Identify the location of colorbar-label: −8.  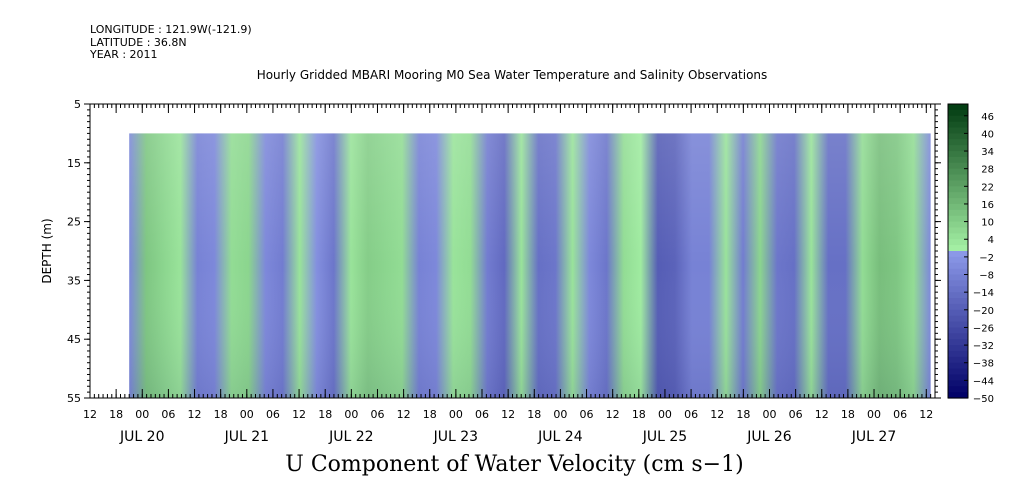
(986, 276).